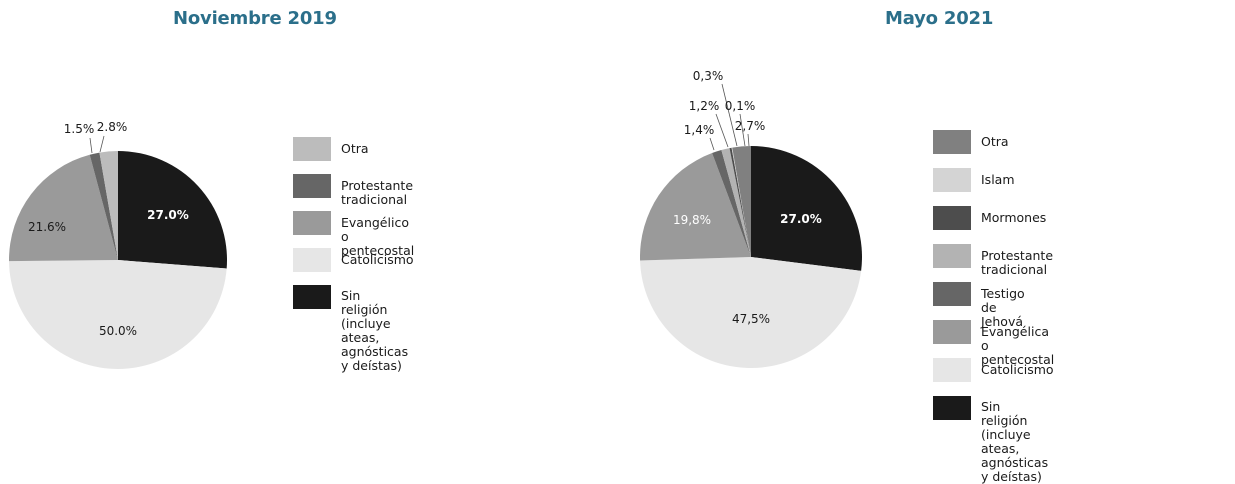 The image size is (1235, 484). What do you see at coordinates (79, 129) in the screenshot?
I see `data-label-protestante-tradicional: 1.5%` at bounding box center [79, 129].